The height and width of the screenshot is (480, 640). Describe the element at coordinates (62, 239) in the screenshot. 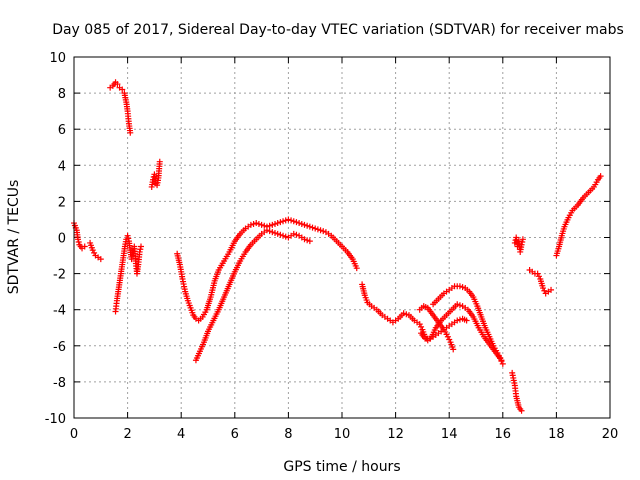

I see `y-tick-label: 0` at that location.